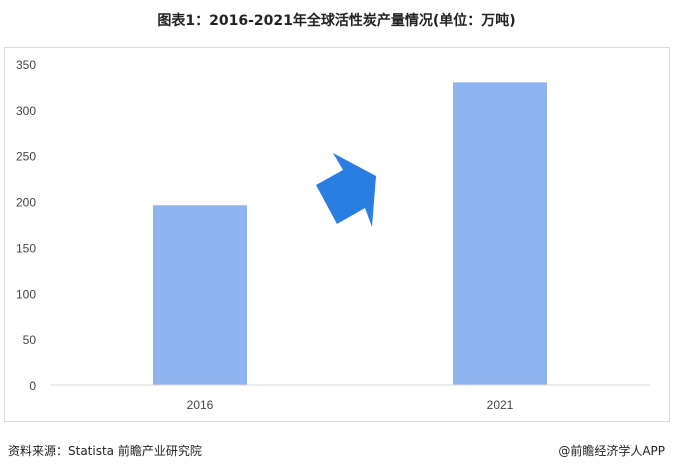 The height and width of the screenshot is (470, 673). What do you see at coordinates (200, 295) in the screenshot?
I see `bar-2016` at bounding box center [200, 295].